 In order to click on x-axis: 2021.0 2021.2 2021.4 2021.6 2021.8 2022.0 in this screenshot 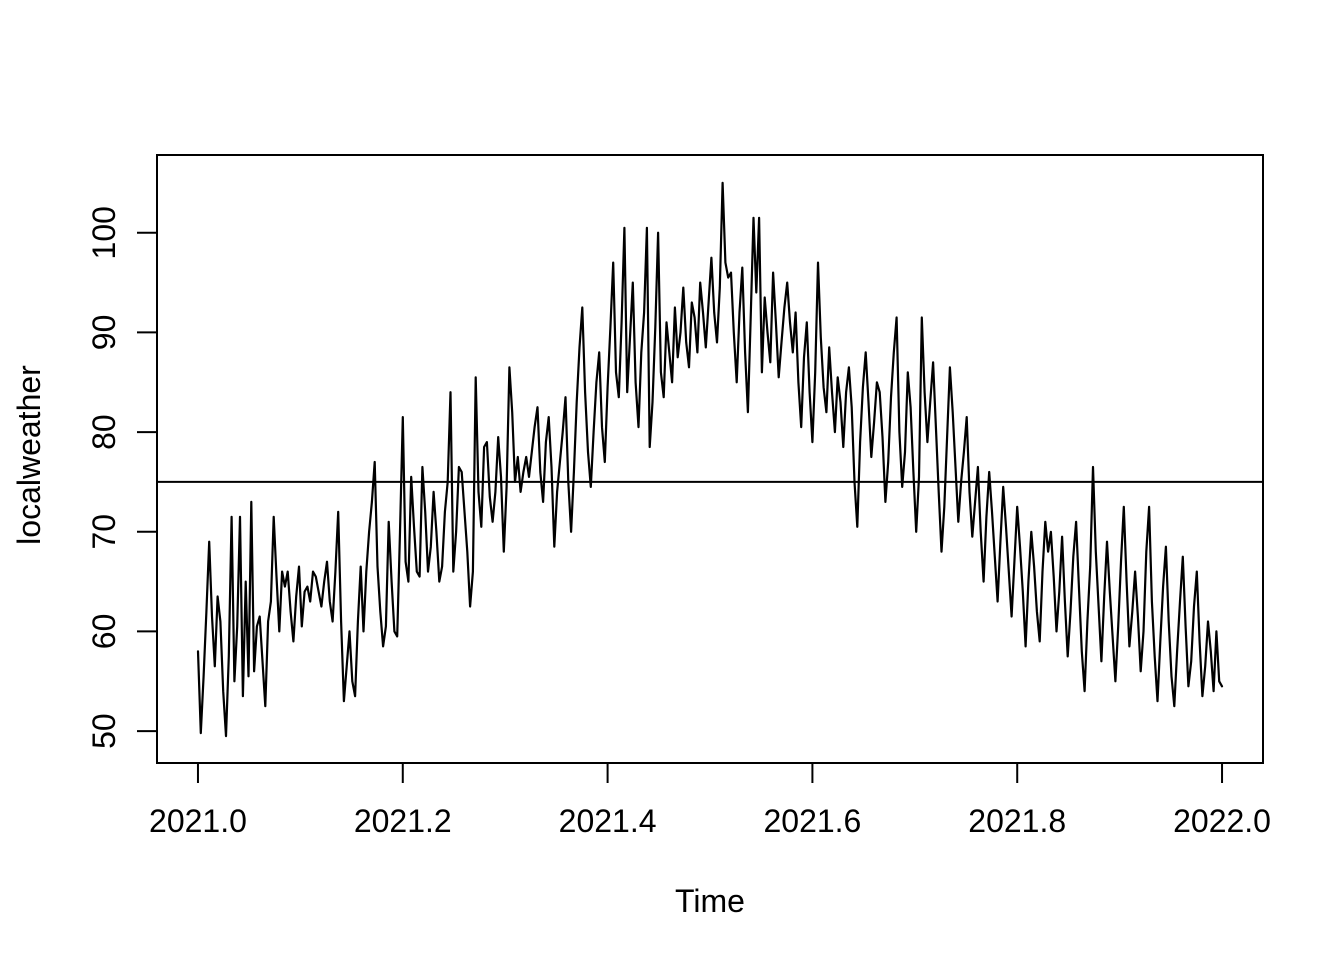, I will do `click(710, 801)`.